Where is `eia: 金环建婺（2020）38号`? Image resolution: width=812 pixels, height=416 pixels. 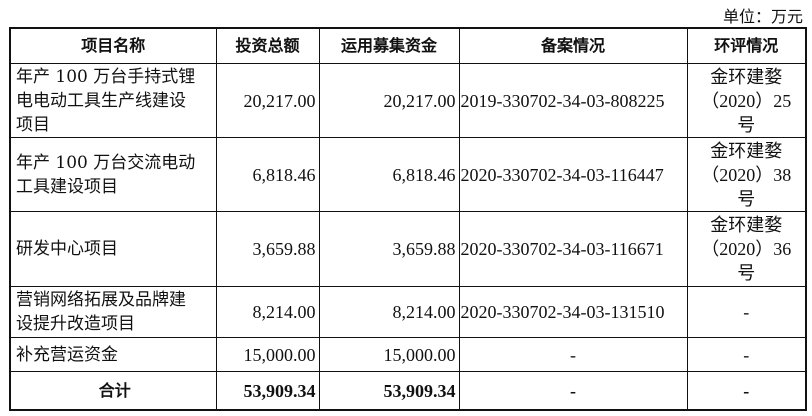 eia: 金环建婺（2020）38号 is located at coordinates (746, 174).